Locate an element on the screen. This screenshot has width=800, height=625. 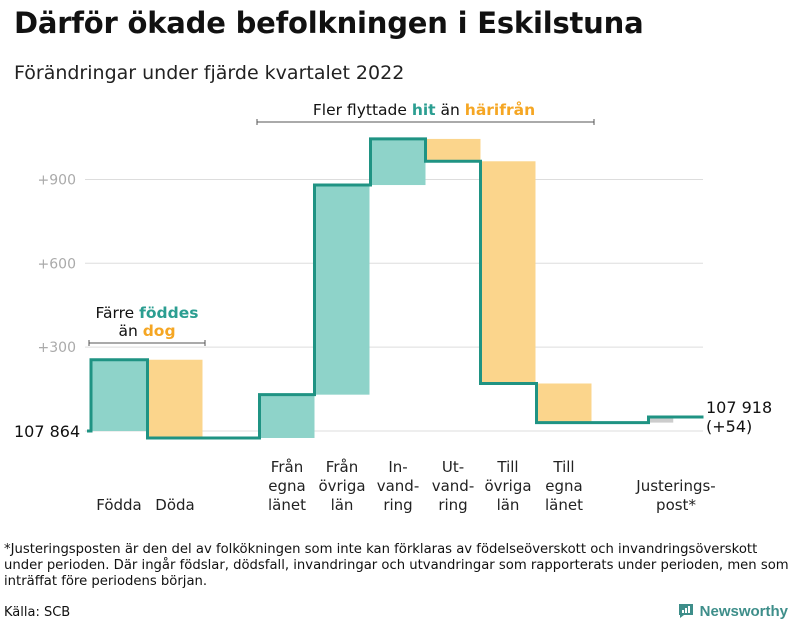
category-label: In-vand-ring is located at coordinates (398, 486).